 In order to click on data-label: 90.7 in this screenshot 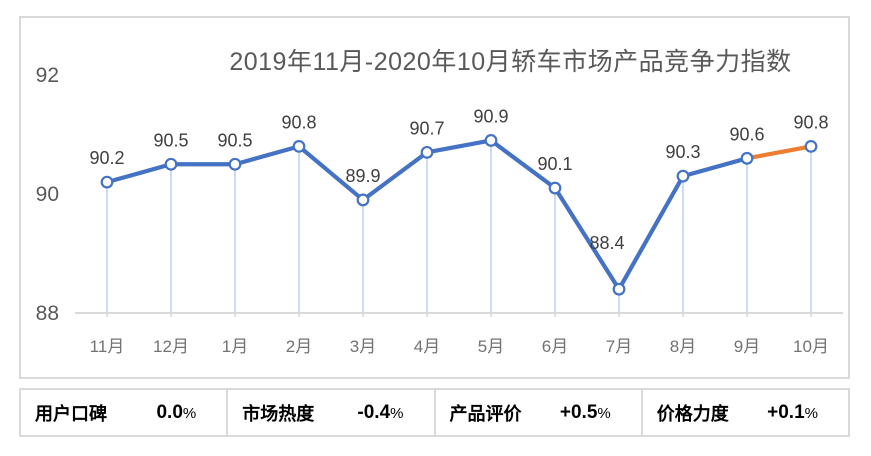, I will do `click(426, 128)`.